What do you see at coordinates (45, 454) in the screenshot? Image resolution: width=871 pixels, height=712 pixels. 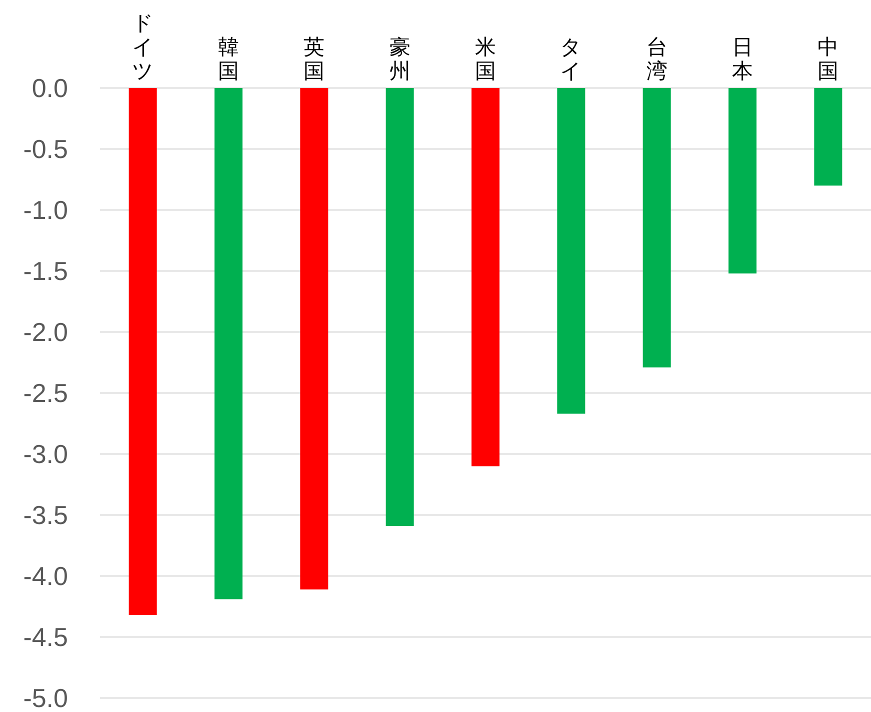 I see `y-tick-label: -3.0` at bounding box center [45, 454].